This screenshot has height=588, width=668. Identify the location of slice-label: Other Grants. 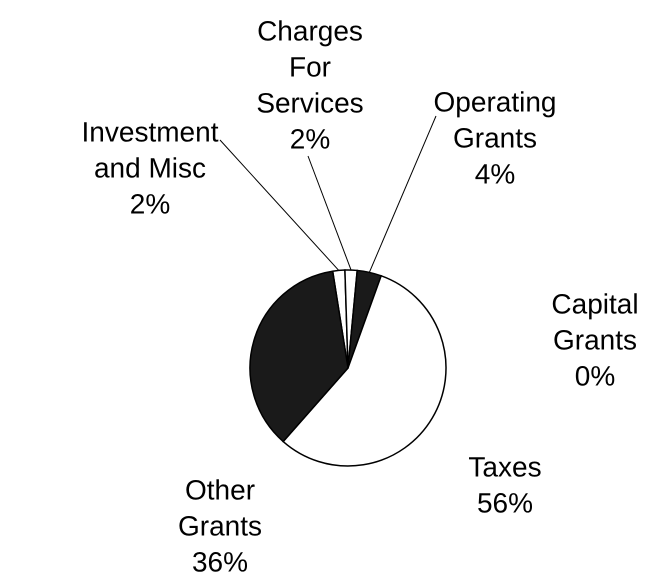
(220, 508).